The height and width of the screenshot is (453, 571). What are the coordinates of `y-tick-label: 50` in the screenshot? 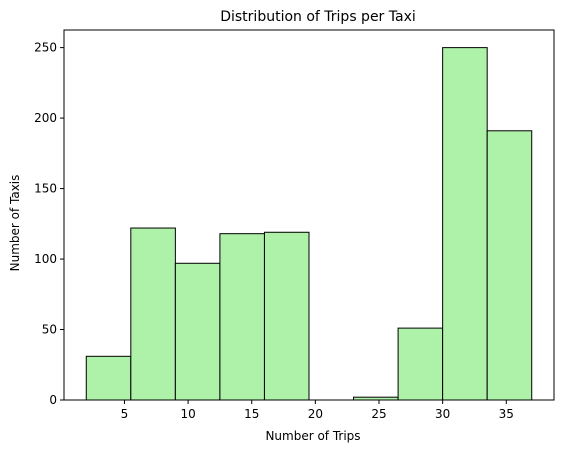 It's located at (49, 330).